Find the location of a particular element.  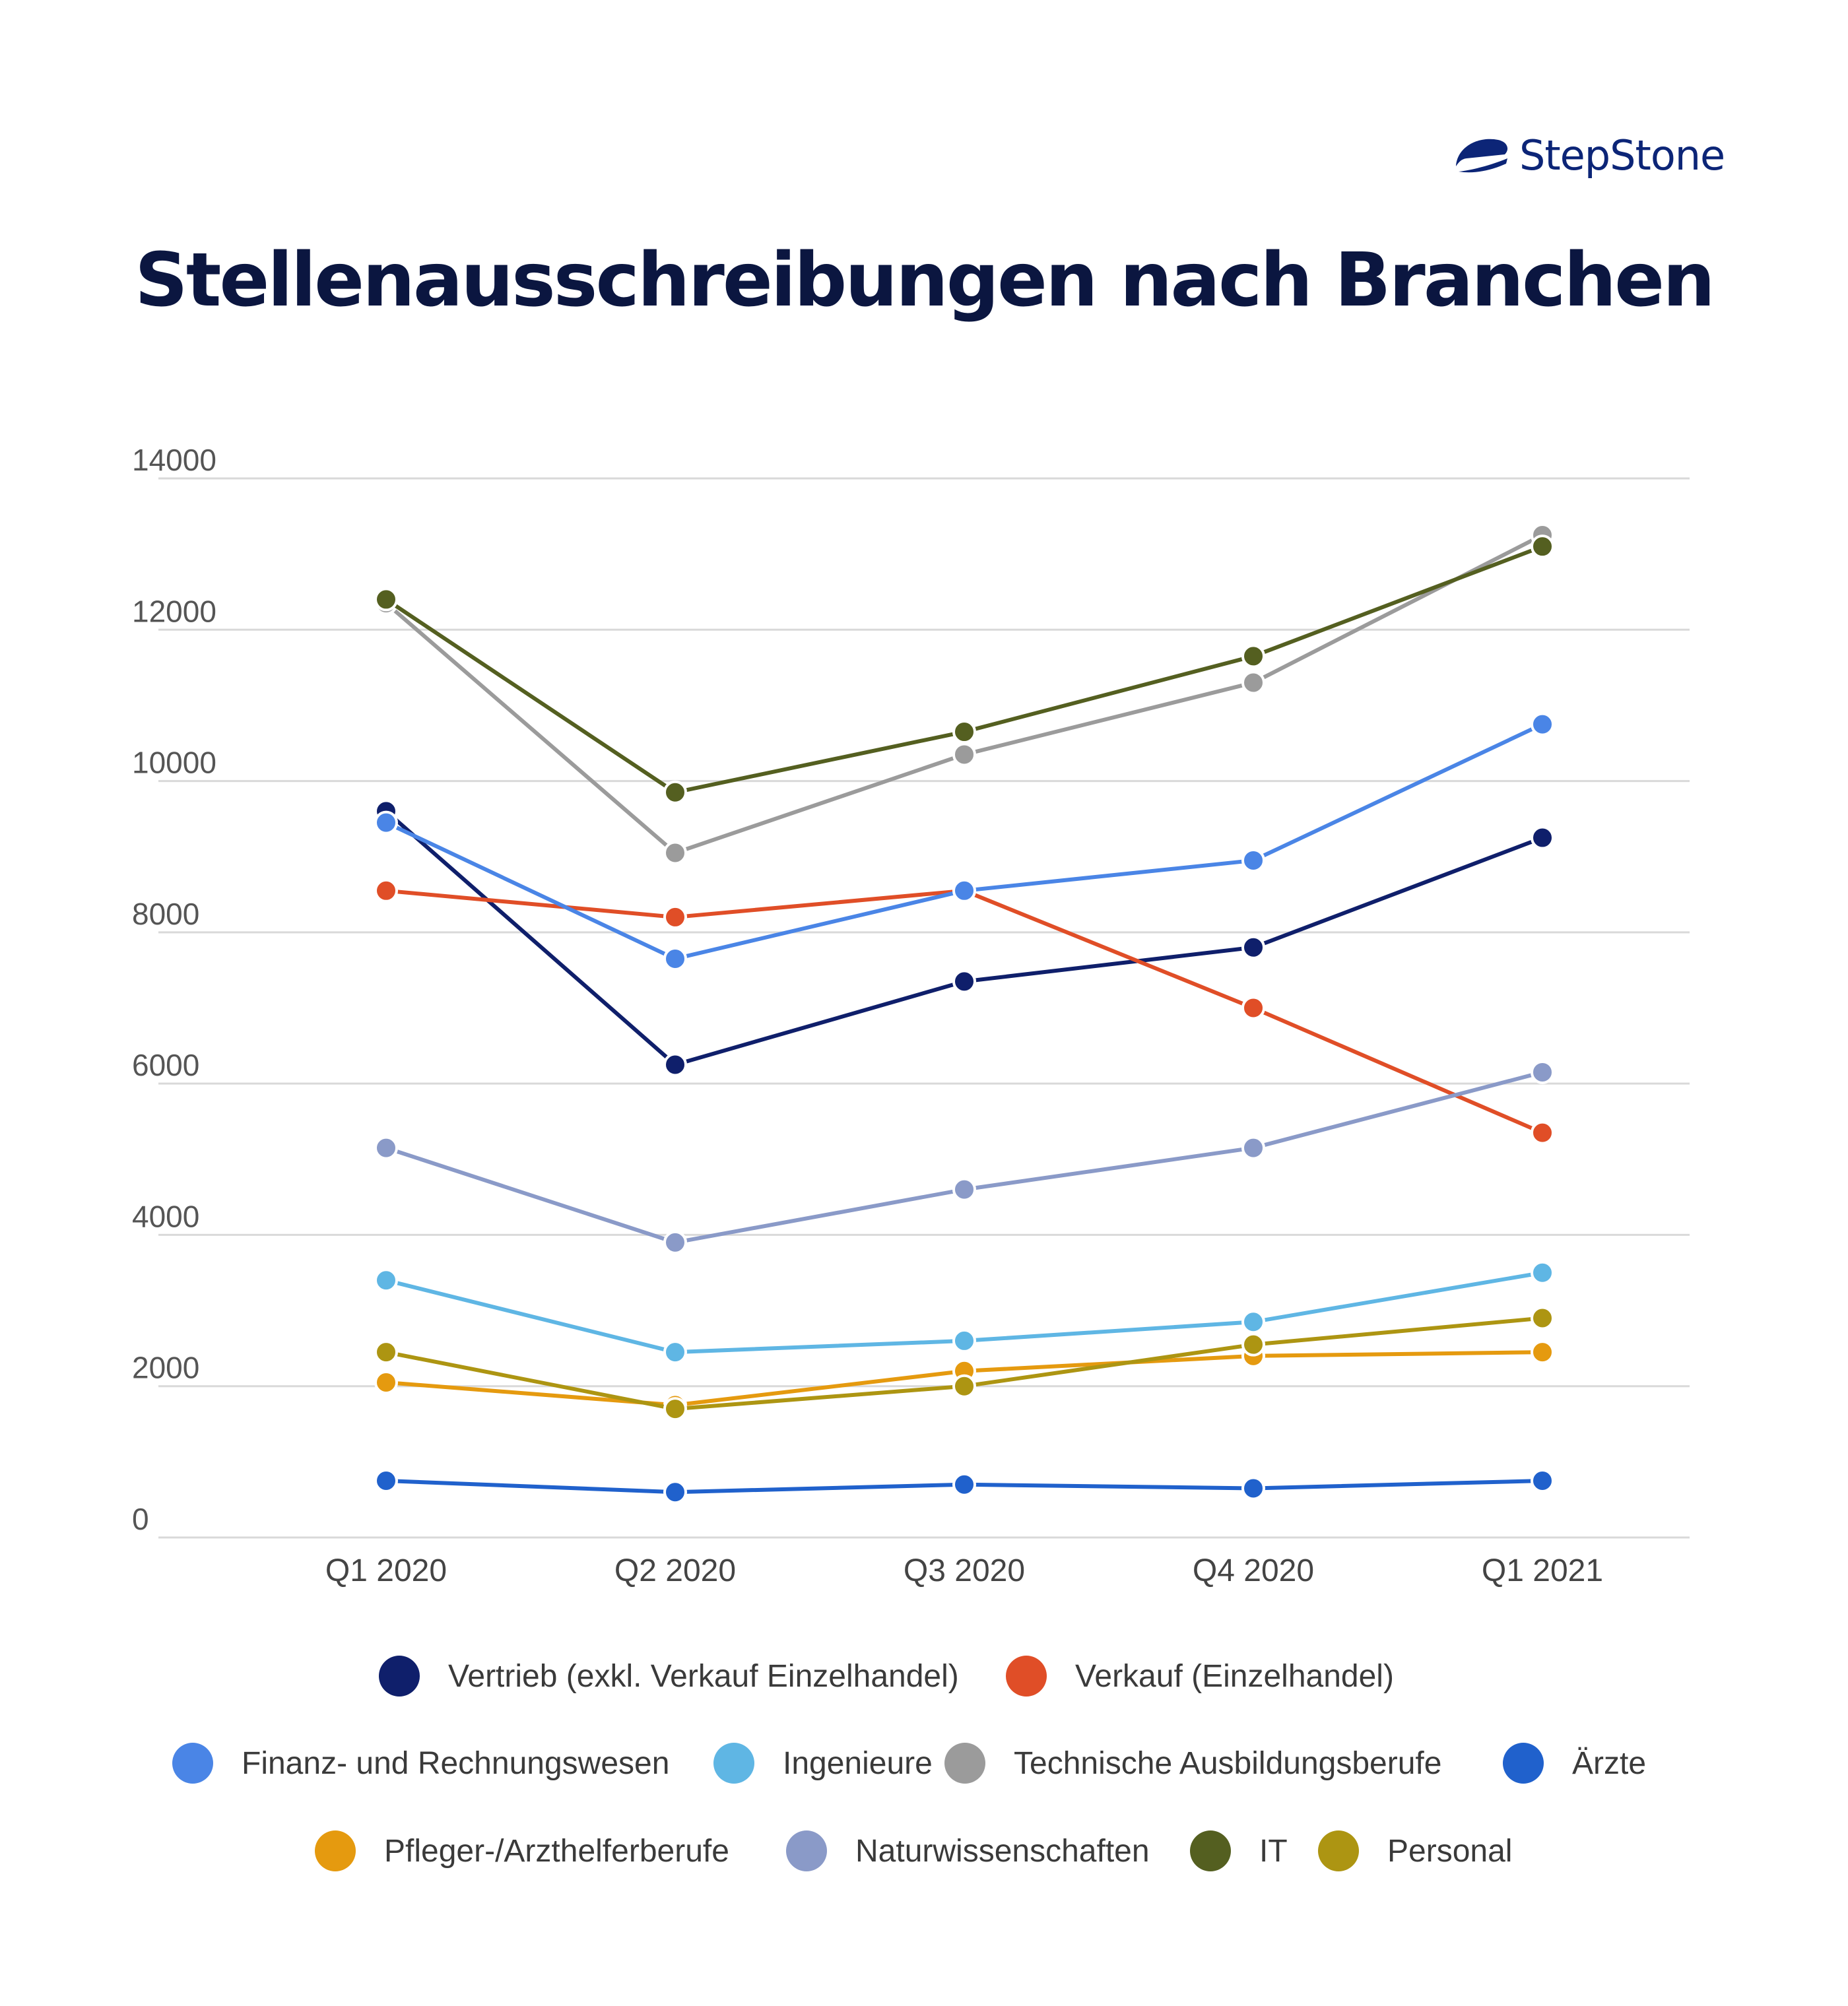

legend-label: Vertrieb (exkl. Verkauf Einzelhandel) is located at coordinates (704, 1676).